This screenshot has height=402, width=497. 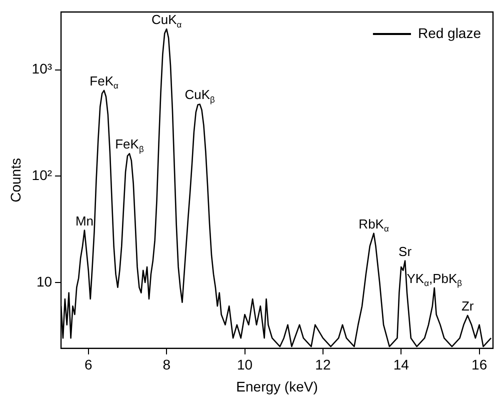 What do you see at coordinates (450, 32) in the screenshot?
I see `legend-label: Red glaze` at bounding box center [450, 32].